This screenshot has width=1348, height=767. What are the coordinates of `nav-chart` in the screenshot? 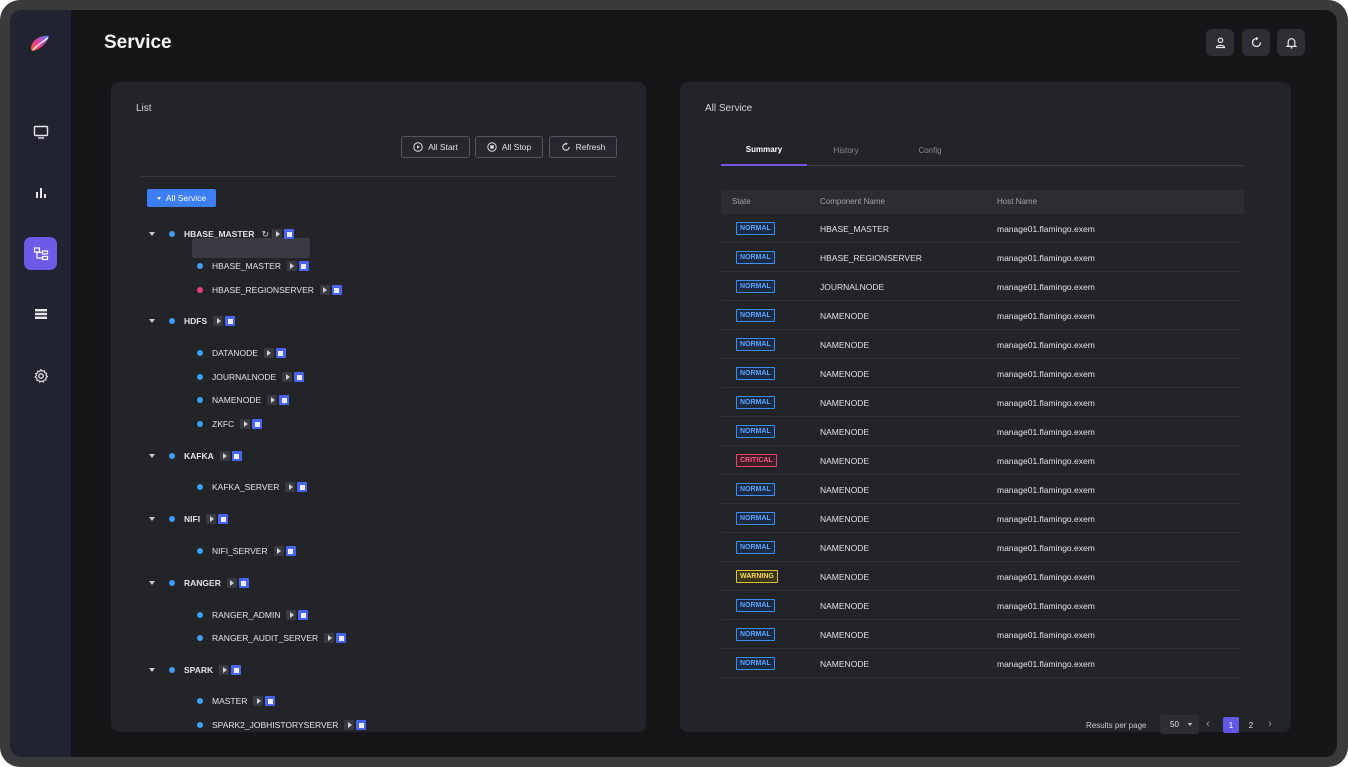 It's located at (40, 192).